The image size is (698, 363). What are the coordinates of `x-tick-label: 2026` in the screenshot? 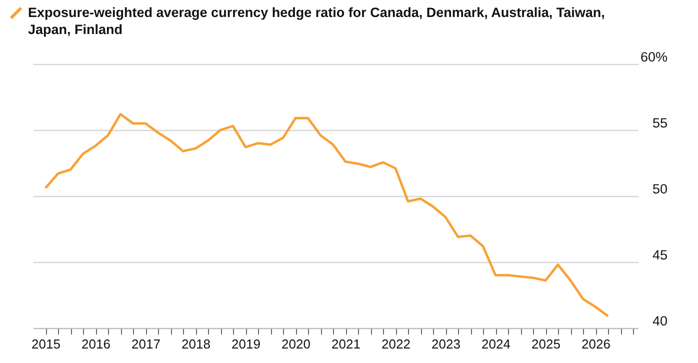 It's located at (596, 344).